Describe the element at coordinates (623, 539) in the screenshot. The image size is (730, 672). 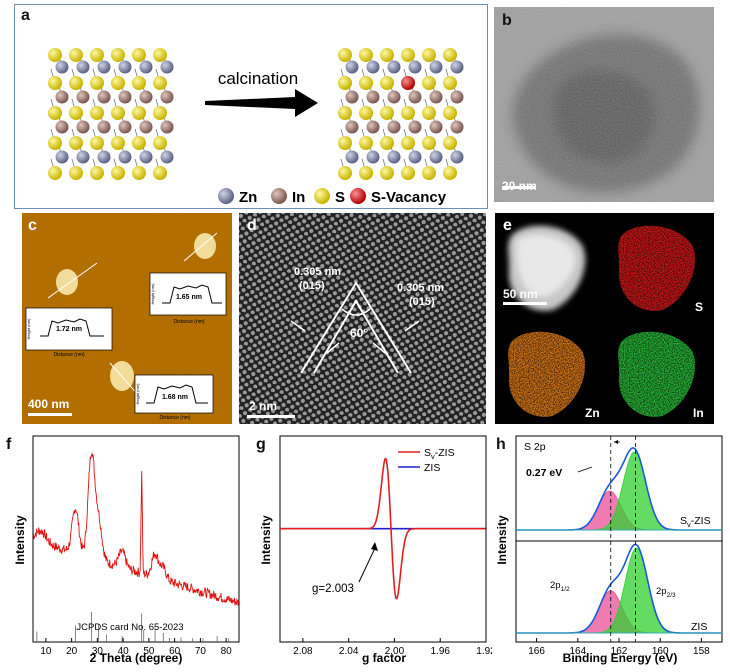
I see `peak-position-guides` at that location.